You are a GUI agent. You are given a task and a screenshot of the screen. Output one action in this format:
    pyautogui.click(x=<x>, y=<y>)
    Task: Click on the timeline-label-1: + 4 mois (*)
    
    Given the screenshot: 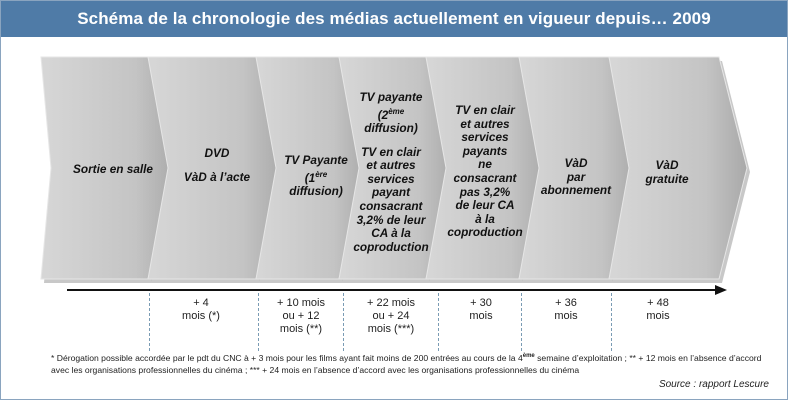 What is the action you would take?
    pyautogui.click(x=201, y=310)
    